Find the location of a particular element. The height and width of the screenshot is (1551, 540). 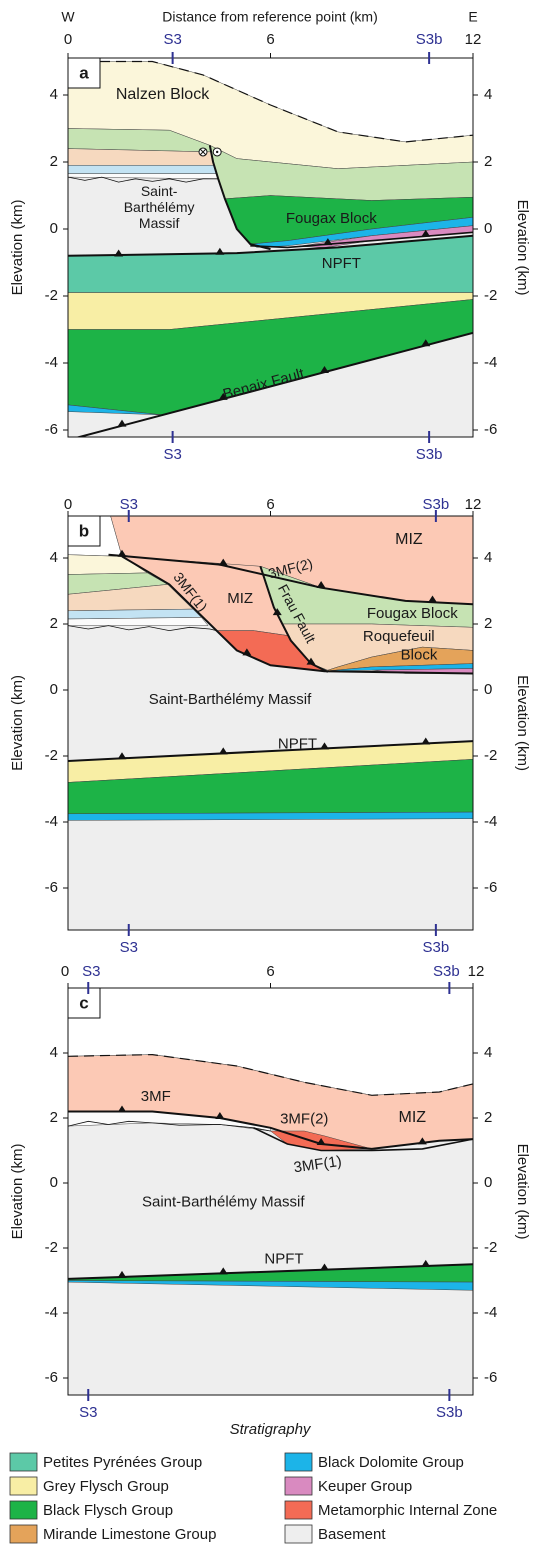

unit-label: Roquefeuil is located at coordinates (399, 636).